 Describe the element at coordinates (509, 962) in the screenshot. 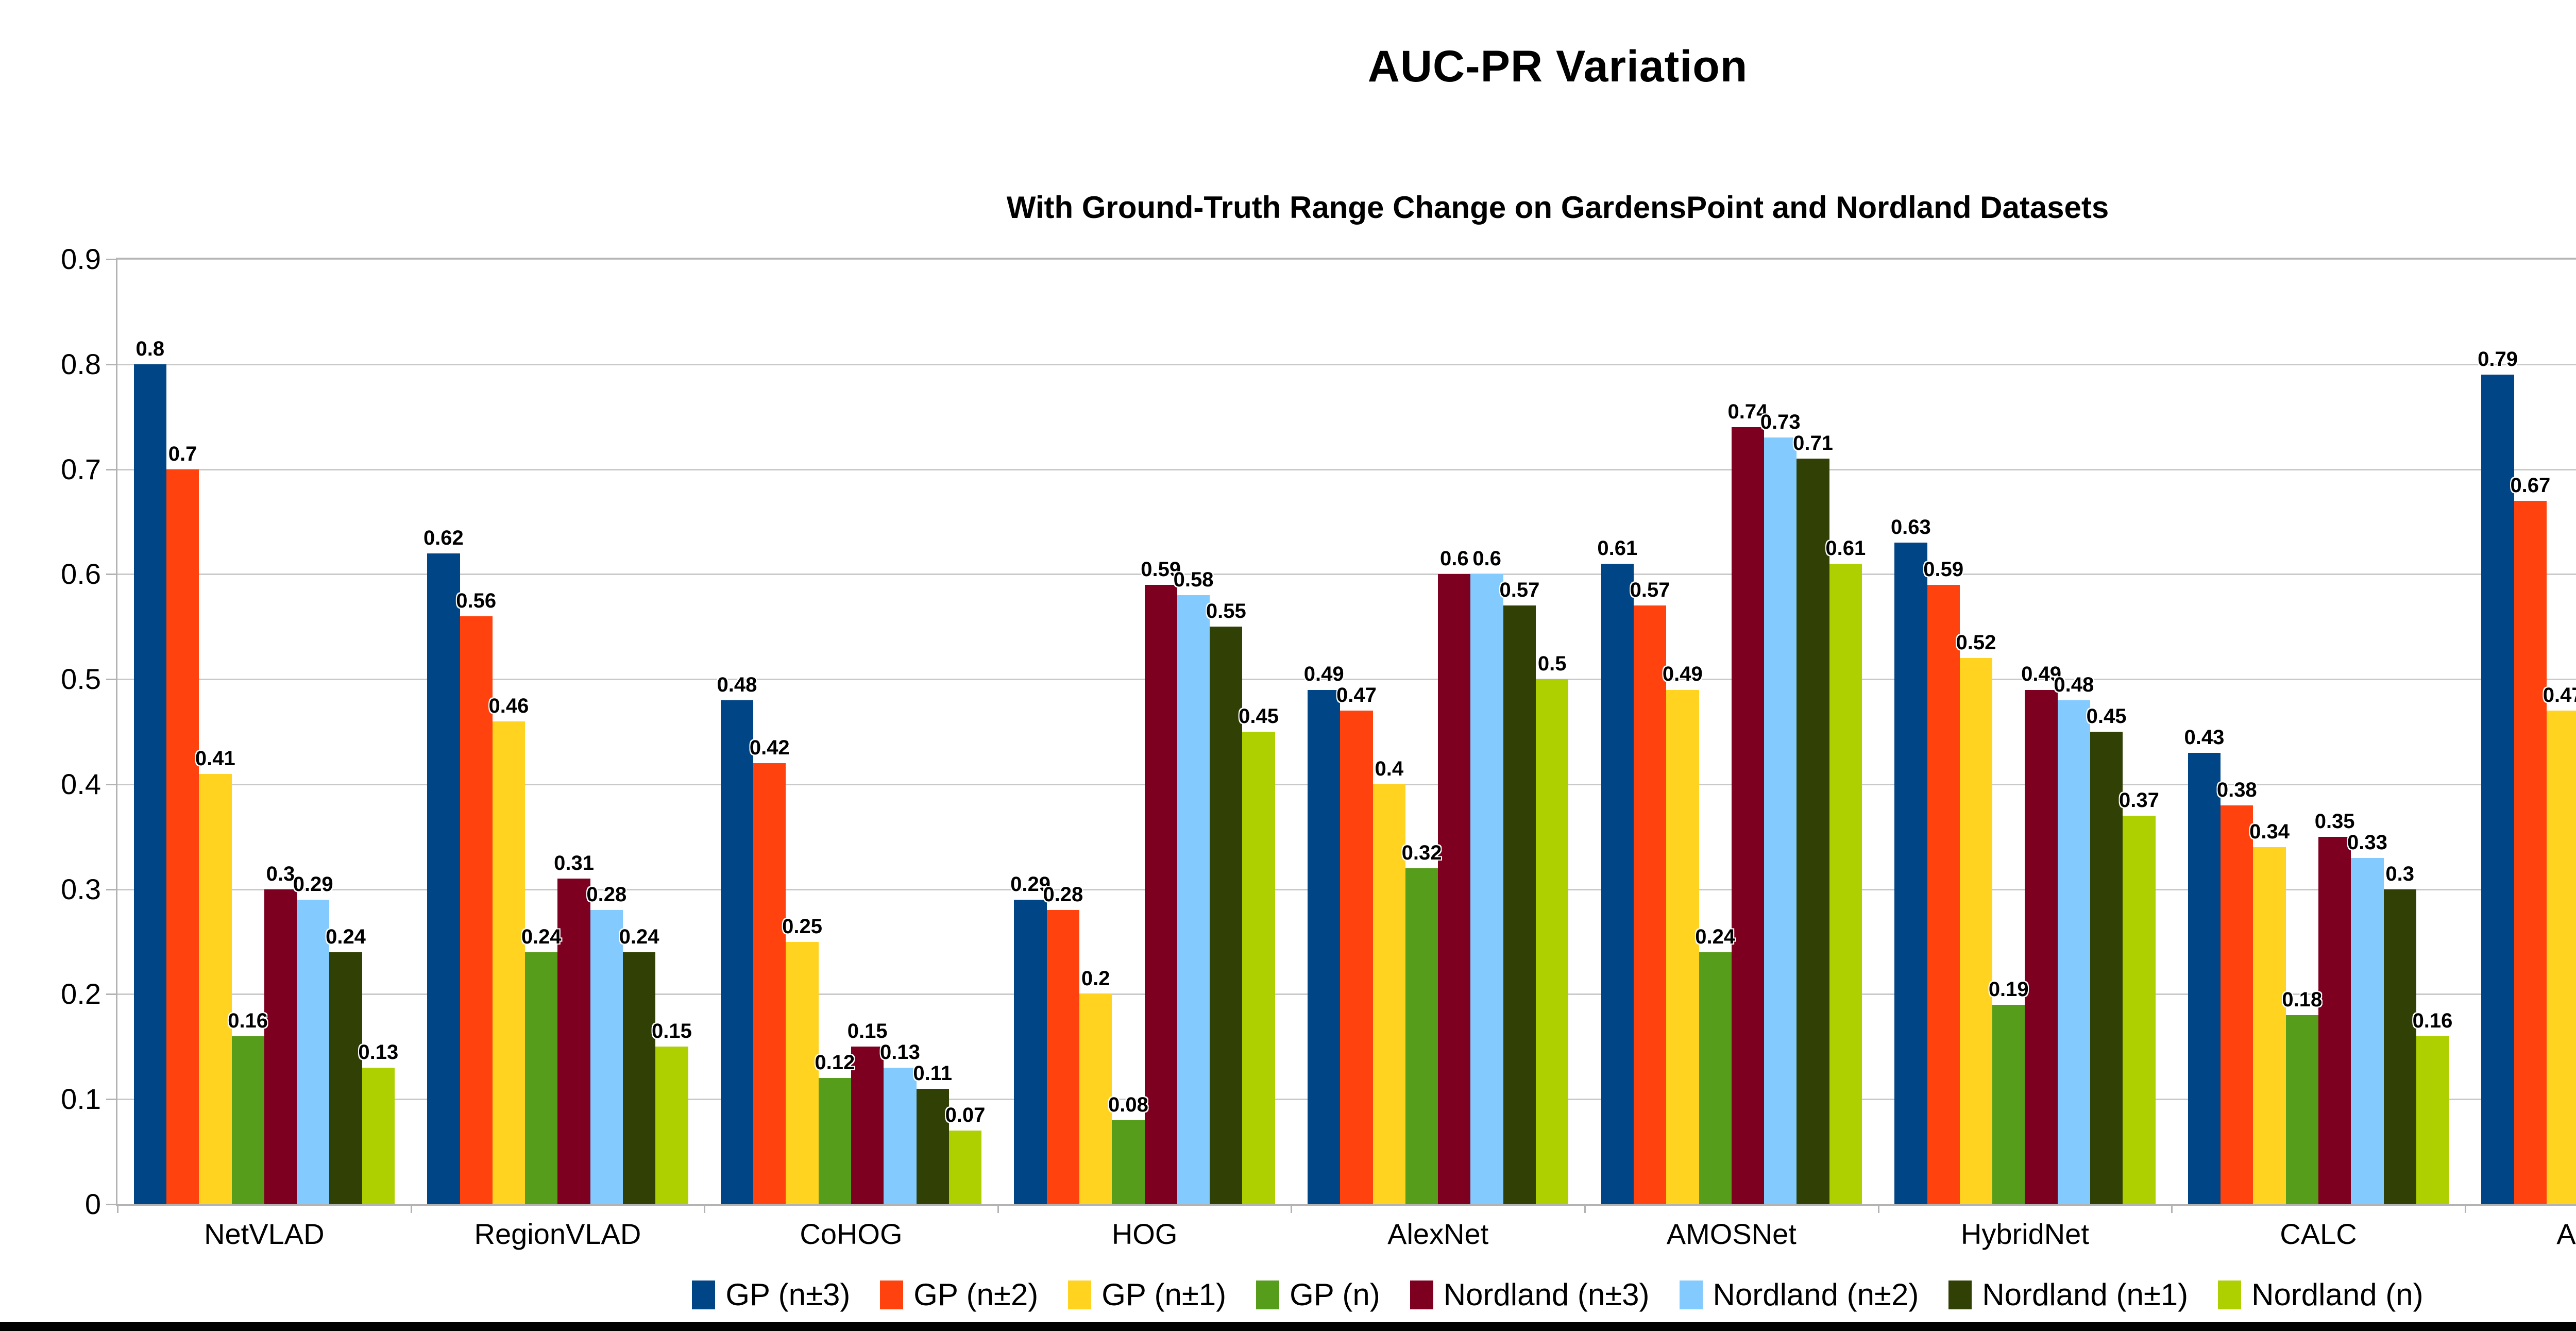

I see `bar-gp-n±1--regionvlad` at that location.